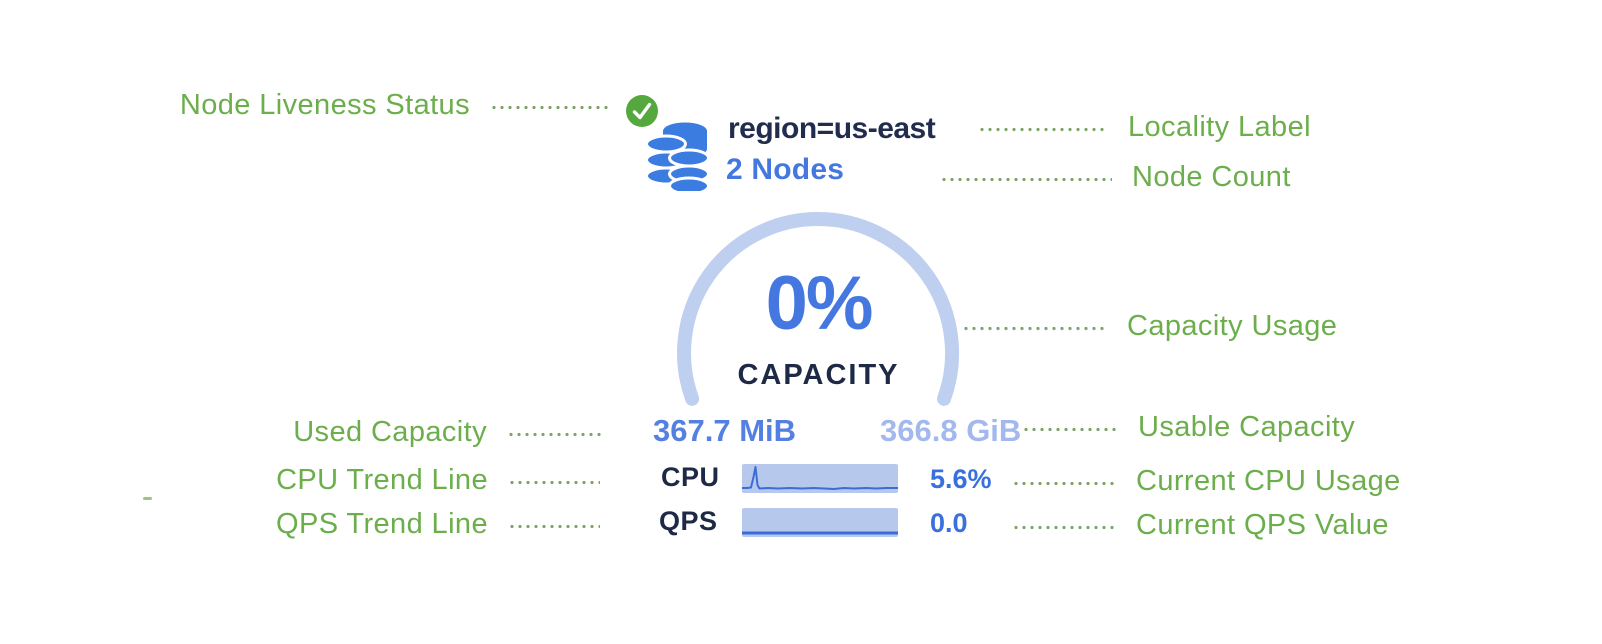 The width and height of the screenshot is (1602, 644). I want to click on qps-trend-sparkline, so click(820, 522).